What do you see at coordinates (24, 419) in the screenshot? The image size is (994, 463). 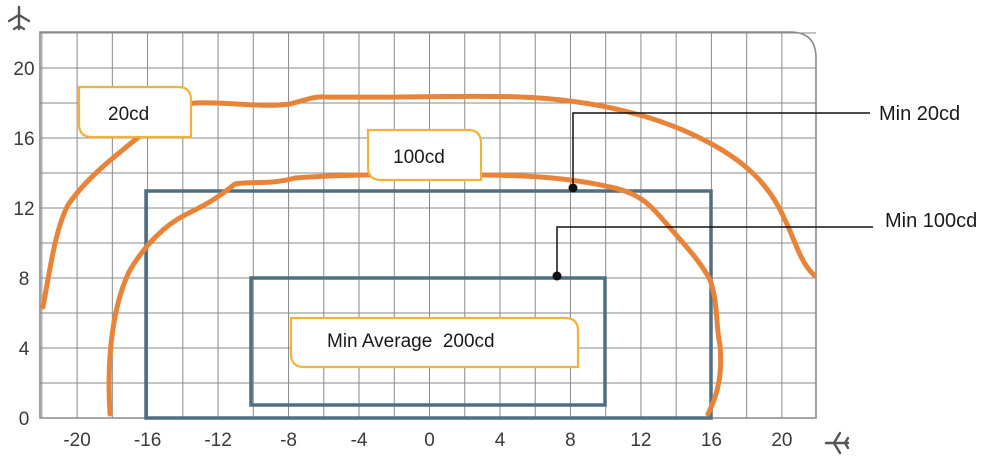 I see `y-tick-label: 0` at bounding box center [24, 419].